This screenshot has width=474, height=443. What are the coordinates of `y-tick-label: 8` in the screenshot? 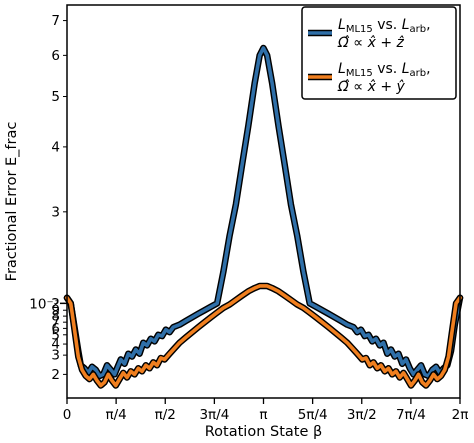 It's located at (55, 317).